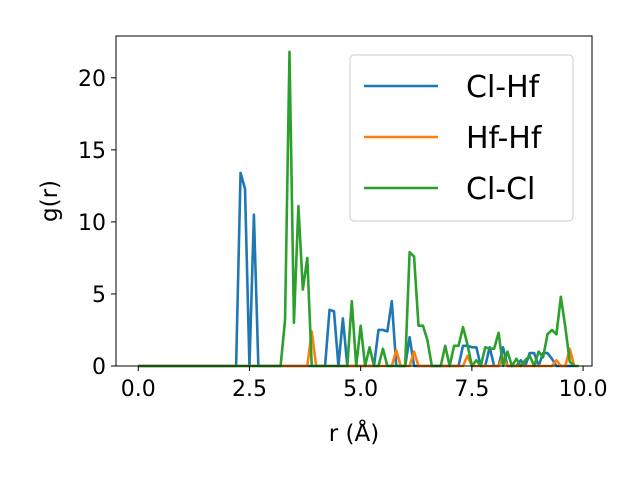 The width and height of the screenshot is (640, 480). What do you see at coordinates (99, 367) in the screenshot?
I see `y-tick-label: 0` at bounding box center [99, 367].